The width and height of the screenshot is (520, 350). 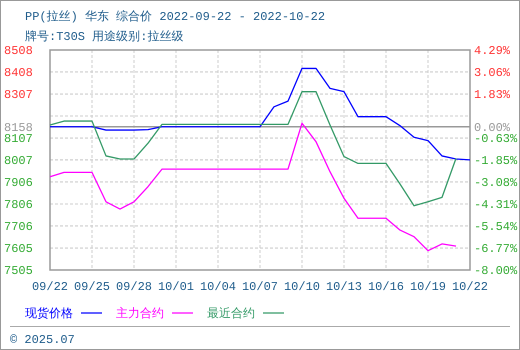 What do you see at coordinates (470, 287) in the screenshot?
I see `x-tick-label: 10/22` at bounding box center [470, 287].